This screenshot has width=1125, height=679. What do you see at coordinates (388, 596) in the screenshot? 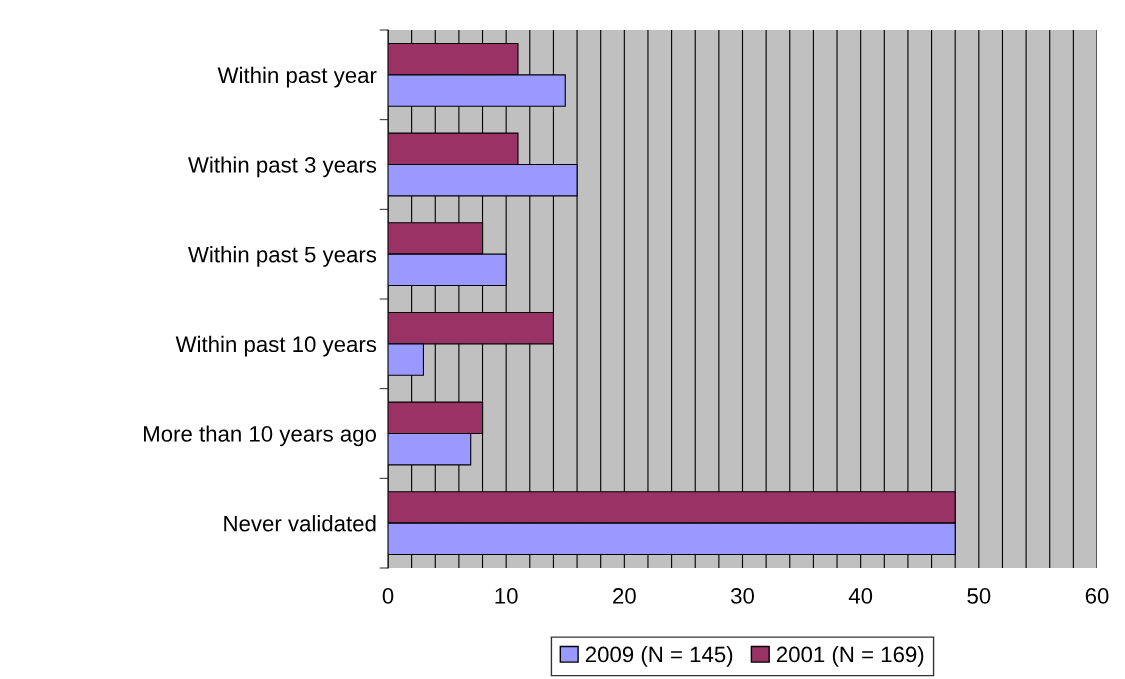
I see `x-tick-label: 0` at bounding box center [388, 596].